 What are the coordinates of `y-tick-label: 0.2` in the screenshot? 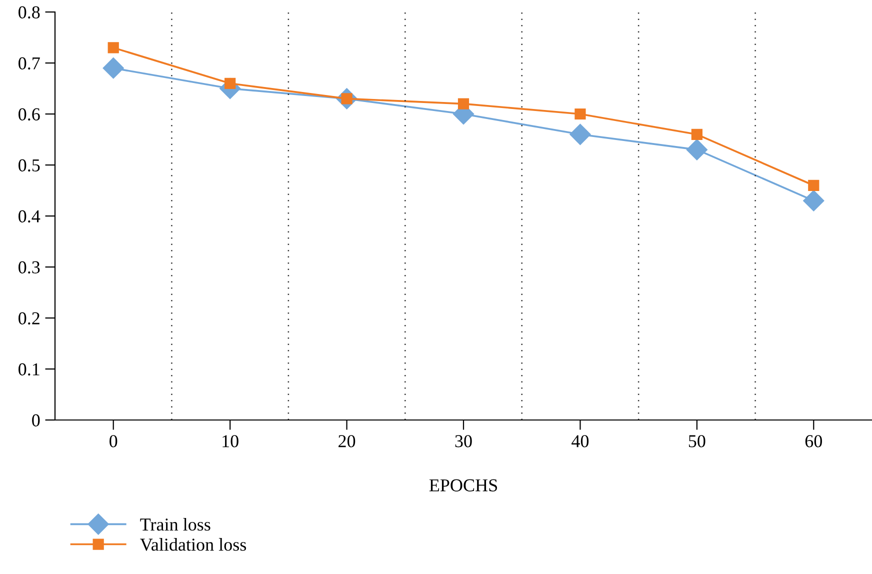 It's located at (29, 318).